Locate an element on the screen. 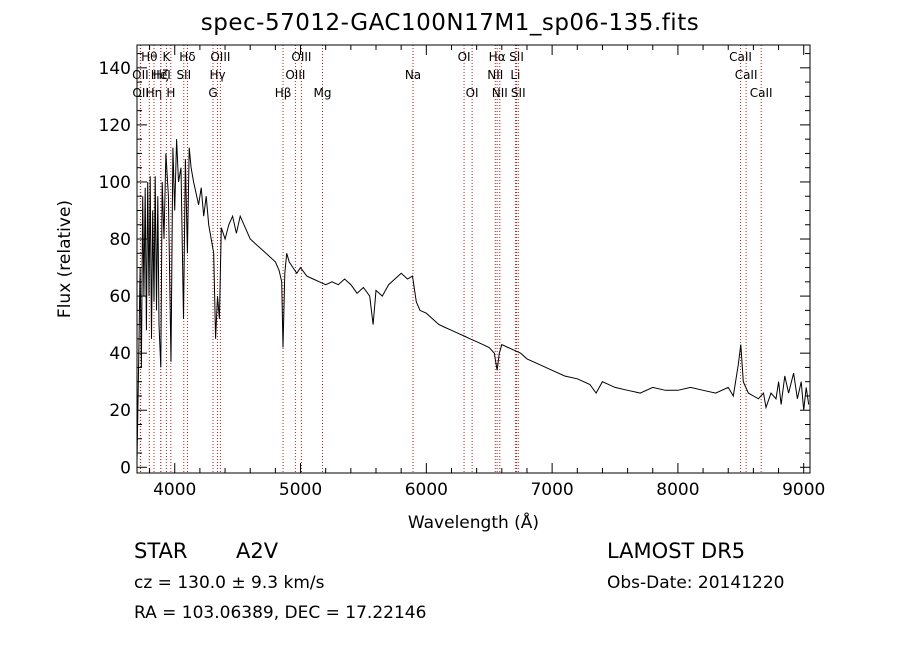 This screenshot has width=900, height=649. spectral-line-label: Hθ is located at coordinates (149, 57).